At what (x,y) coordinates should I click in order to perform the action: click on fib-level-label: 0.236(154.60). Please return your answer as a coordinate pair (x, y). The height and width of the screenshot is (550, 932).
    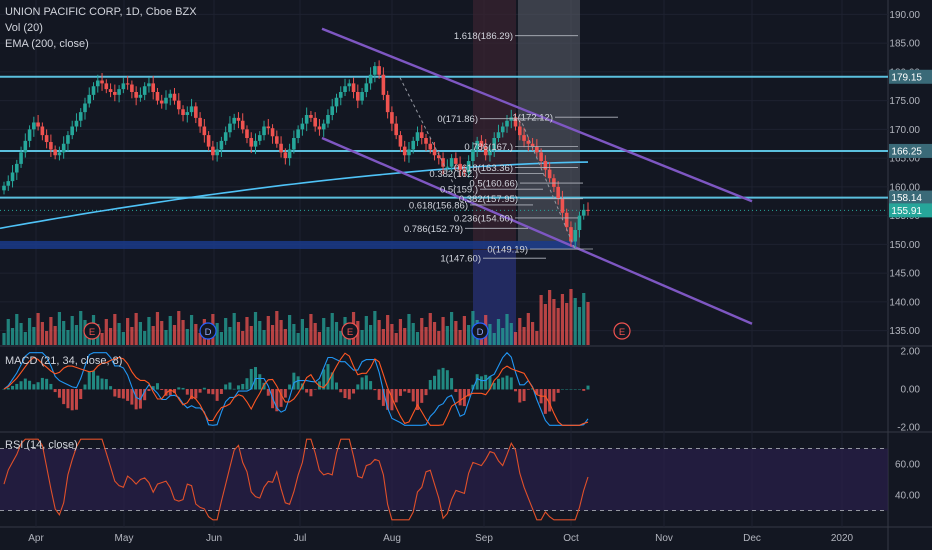
    Looking at the image, I should click on (483, 218).